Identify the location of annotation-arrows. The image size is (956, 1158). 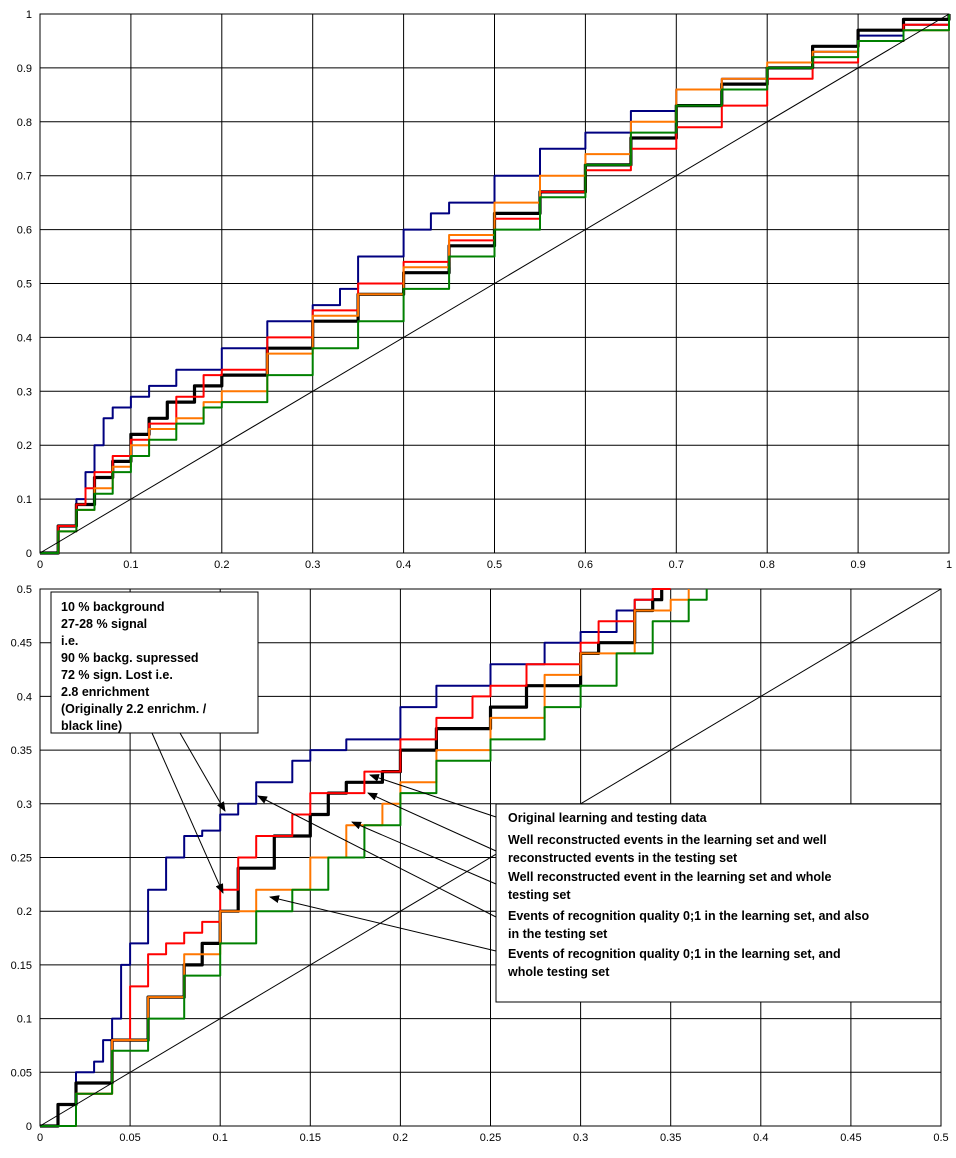
(324, 842).